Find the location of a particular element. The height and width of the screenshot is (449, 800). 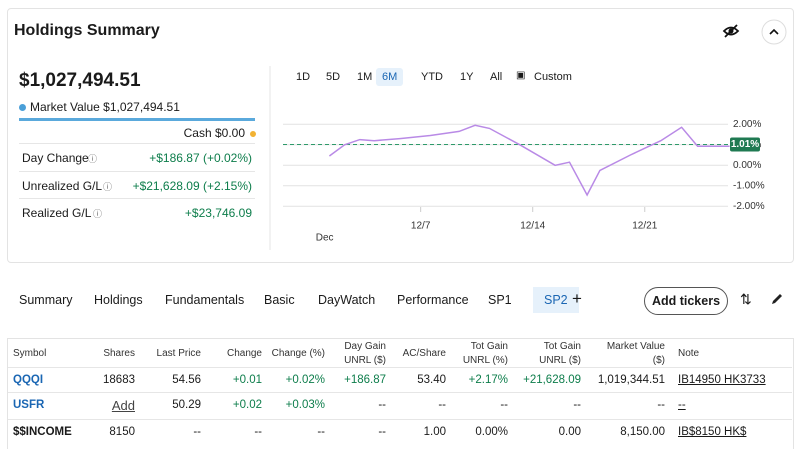

column-header: Last Price is located at coordinates (178, 353).